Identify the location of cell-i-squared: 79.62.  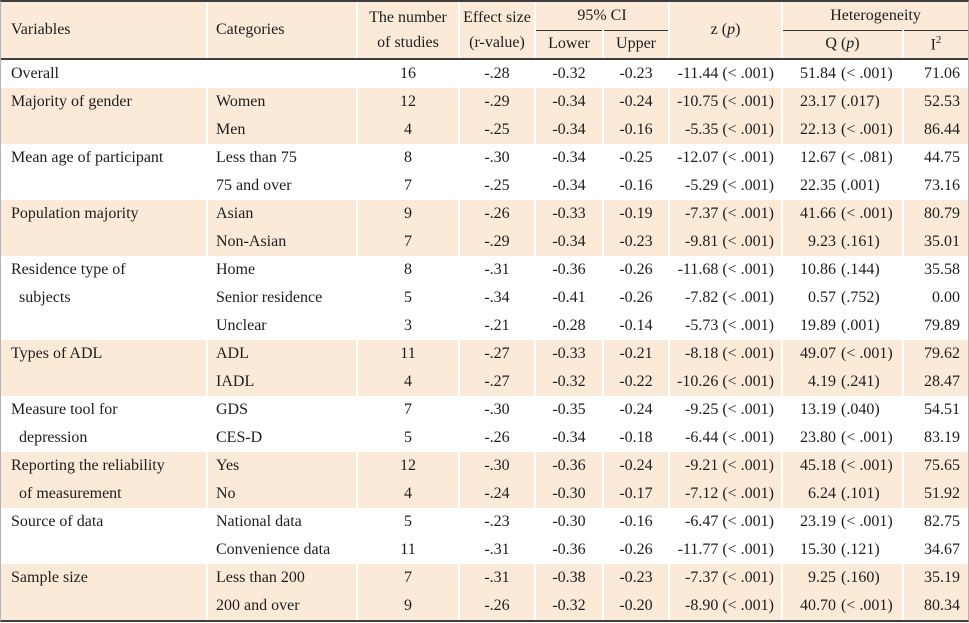
(935, 354).